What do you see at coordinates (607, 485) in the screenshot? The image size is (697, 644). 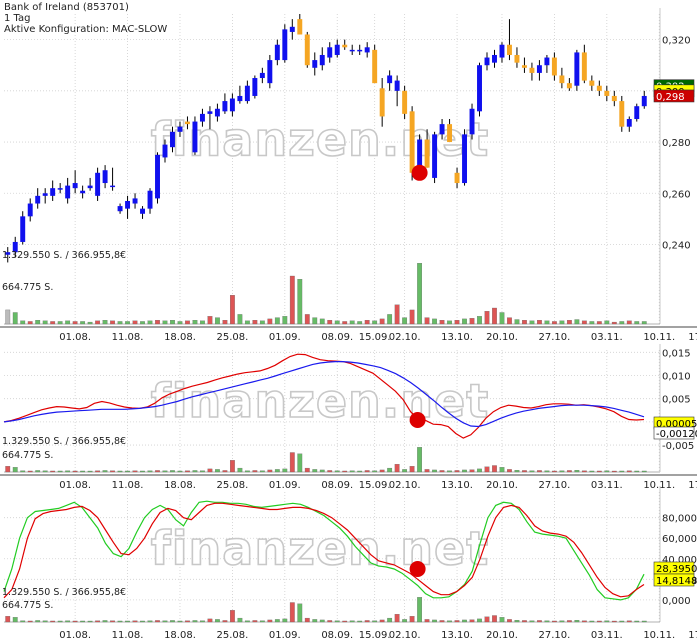 I see `x-tick-label: 03.11.` at bounding box center [607, 485].